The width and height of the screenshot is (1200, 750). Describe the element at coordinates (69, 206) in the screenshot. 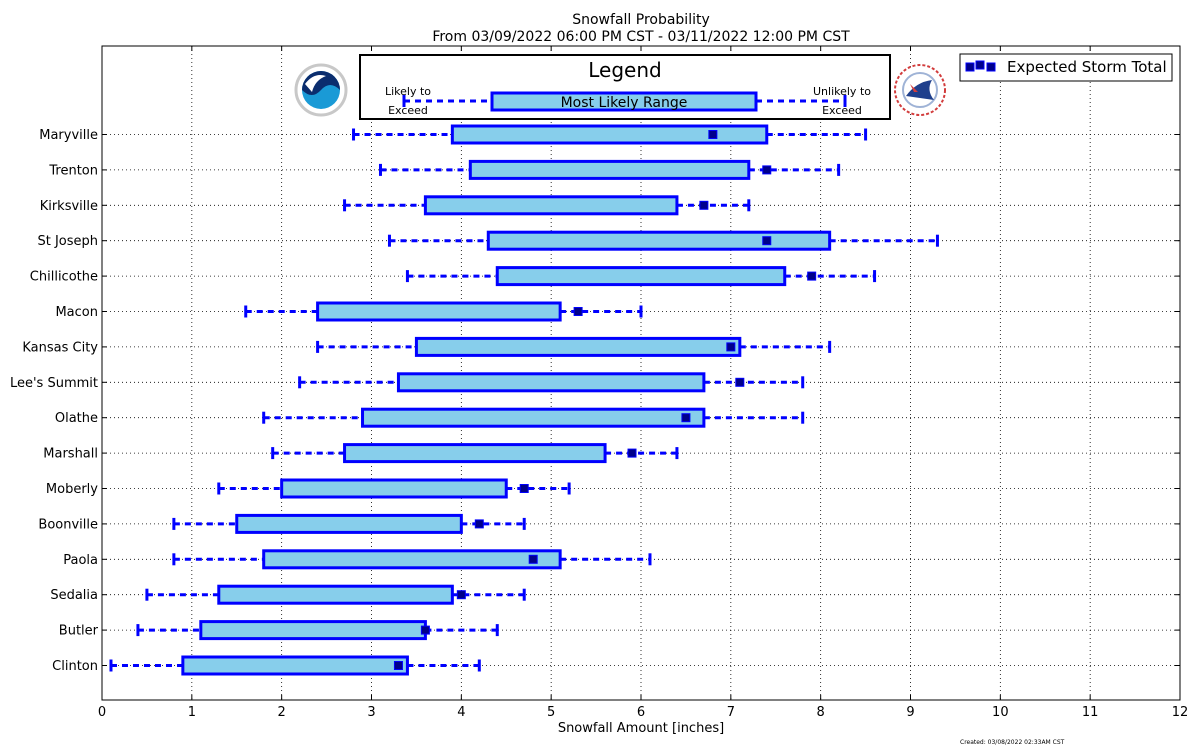

I see `y-tick-label: Kirksville` at that location.